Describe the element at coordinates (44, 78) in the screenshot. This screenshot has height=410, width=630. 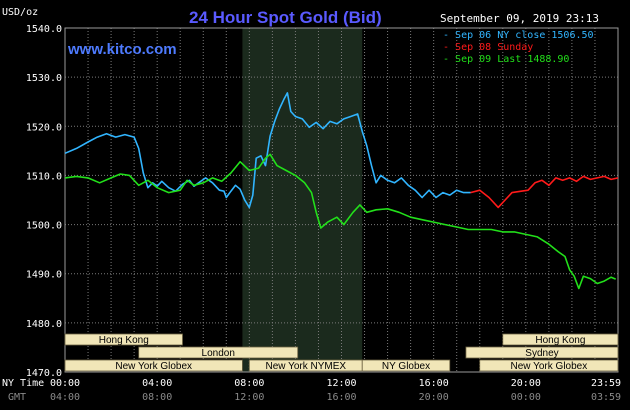
I see `y-tick-label: 1530.0` at that location.